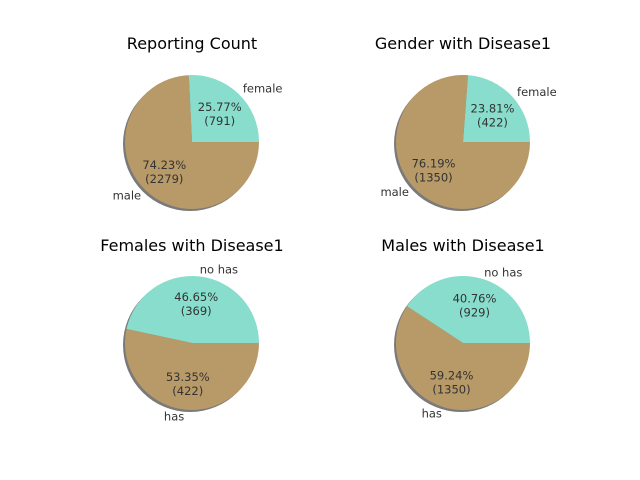 The width and height of the screenshot is (640, 480). Describe the element at coordinates (191, 245) in the screenshot. I see `subplot-title: Females with Disease1` at that location.